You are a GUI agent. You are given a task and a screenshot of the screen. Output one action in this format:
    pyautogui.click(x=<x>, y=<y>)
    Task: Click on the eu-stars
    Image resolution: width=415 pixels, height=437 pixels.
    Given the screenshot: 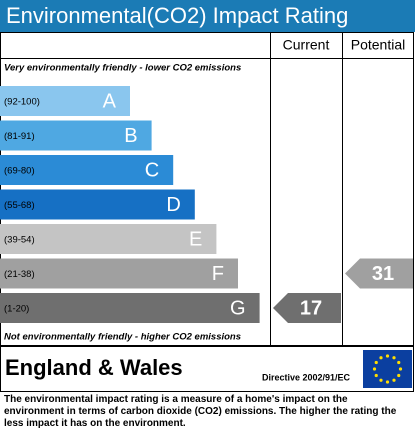 What is the action you would take?
    pyautogui.click(x=387, y=369)
    